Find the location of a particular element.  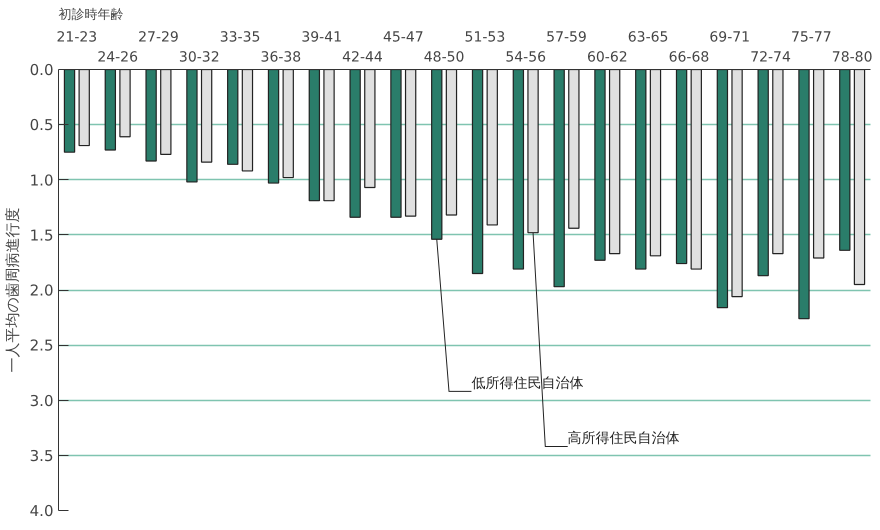

y-axis-title: 一人平均の歯周病進行度 is located at coordinates (13, 290).